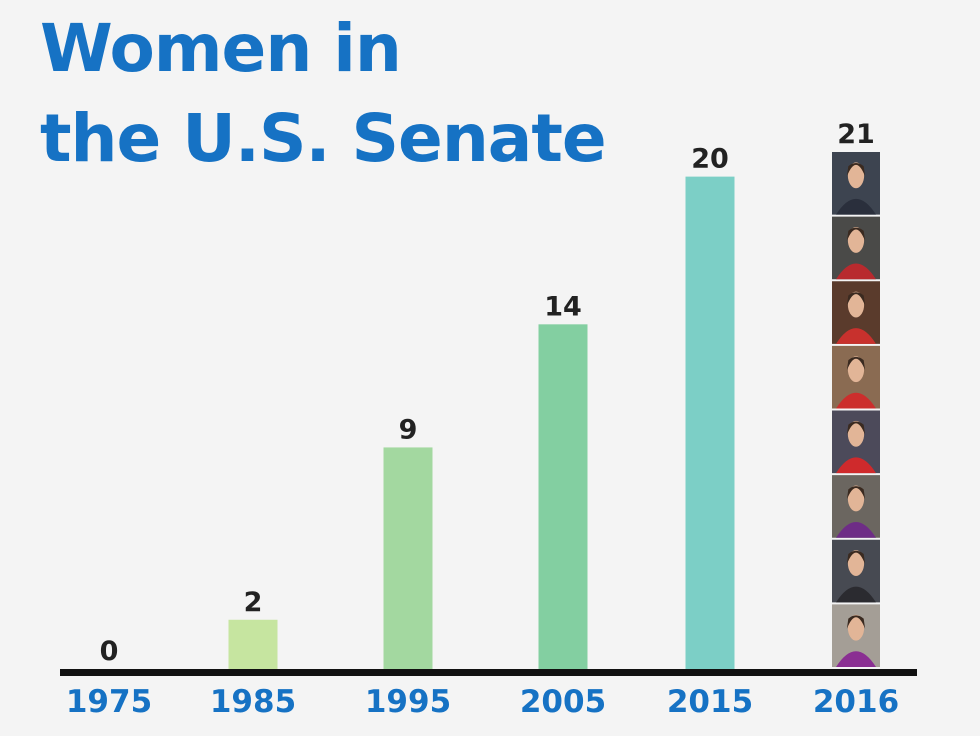 The height and width of the screenshot is (736, 980). I want to click on bar-1985, so click(253, 644).